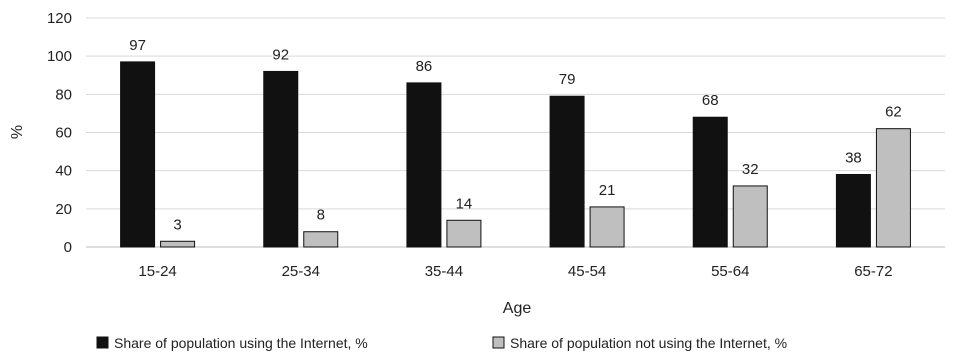  I want to click on data-label: 3, so click(177, 224).